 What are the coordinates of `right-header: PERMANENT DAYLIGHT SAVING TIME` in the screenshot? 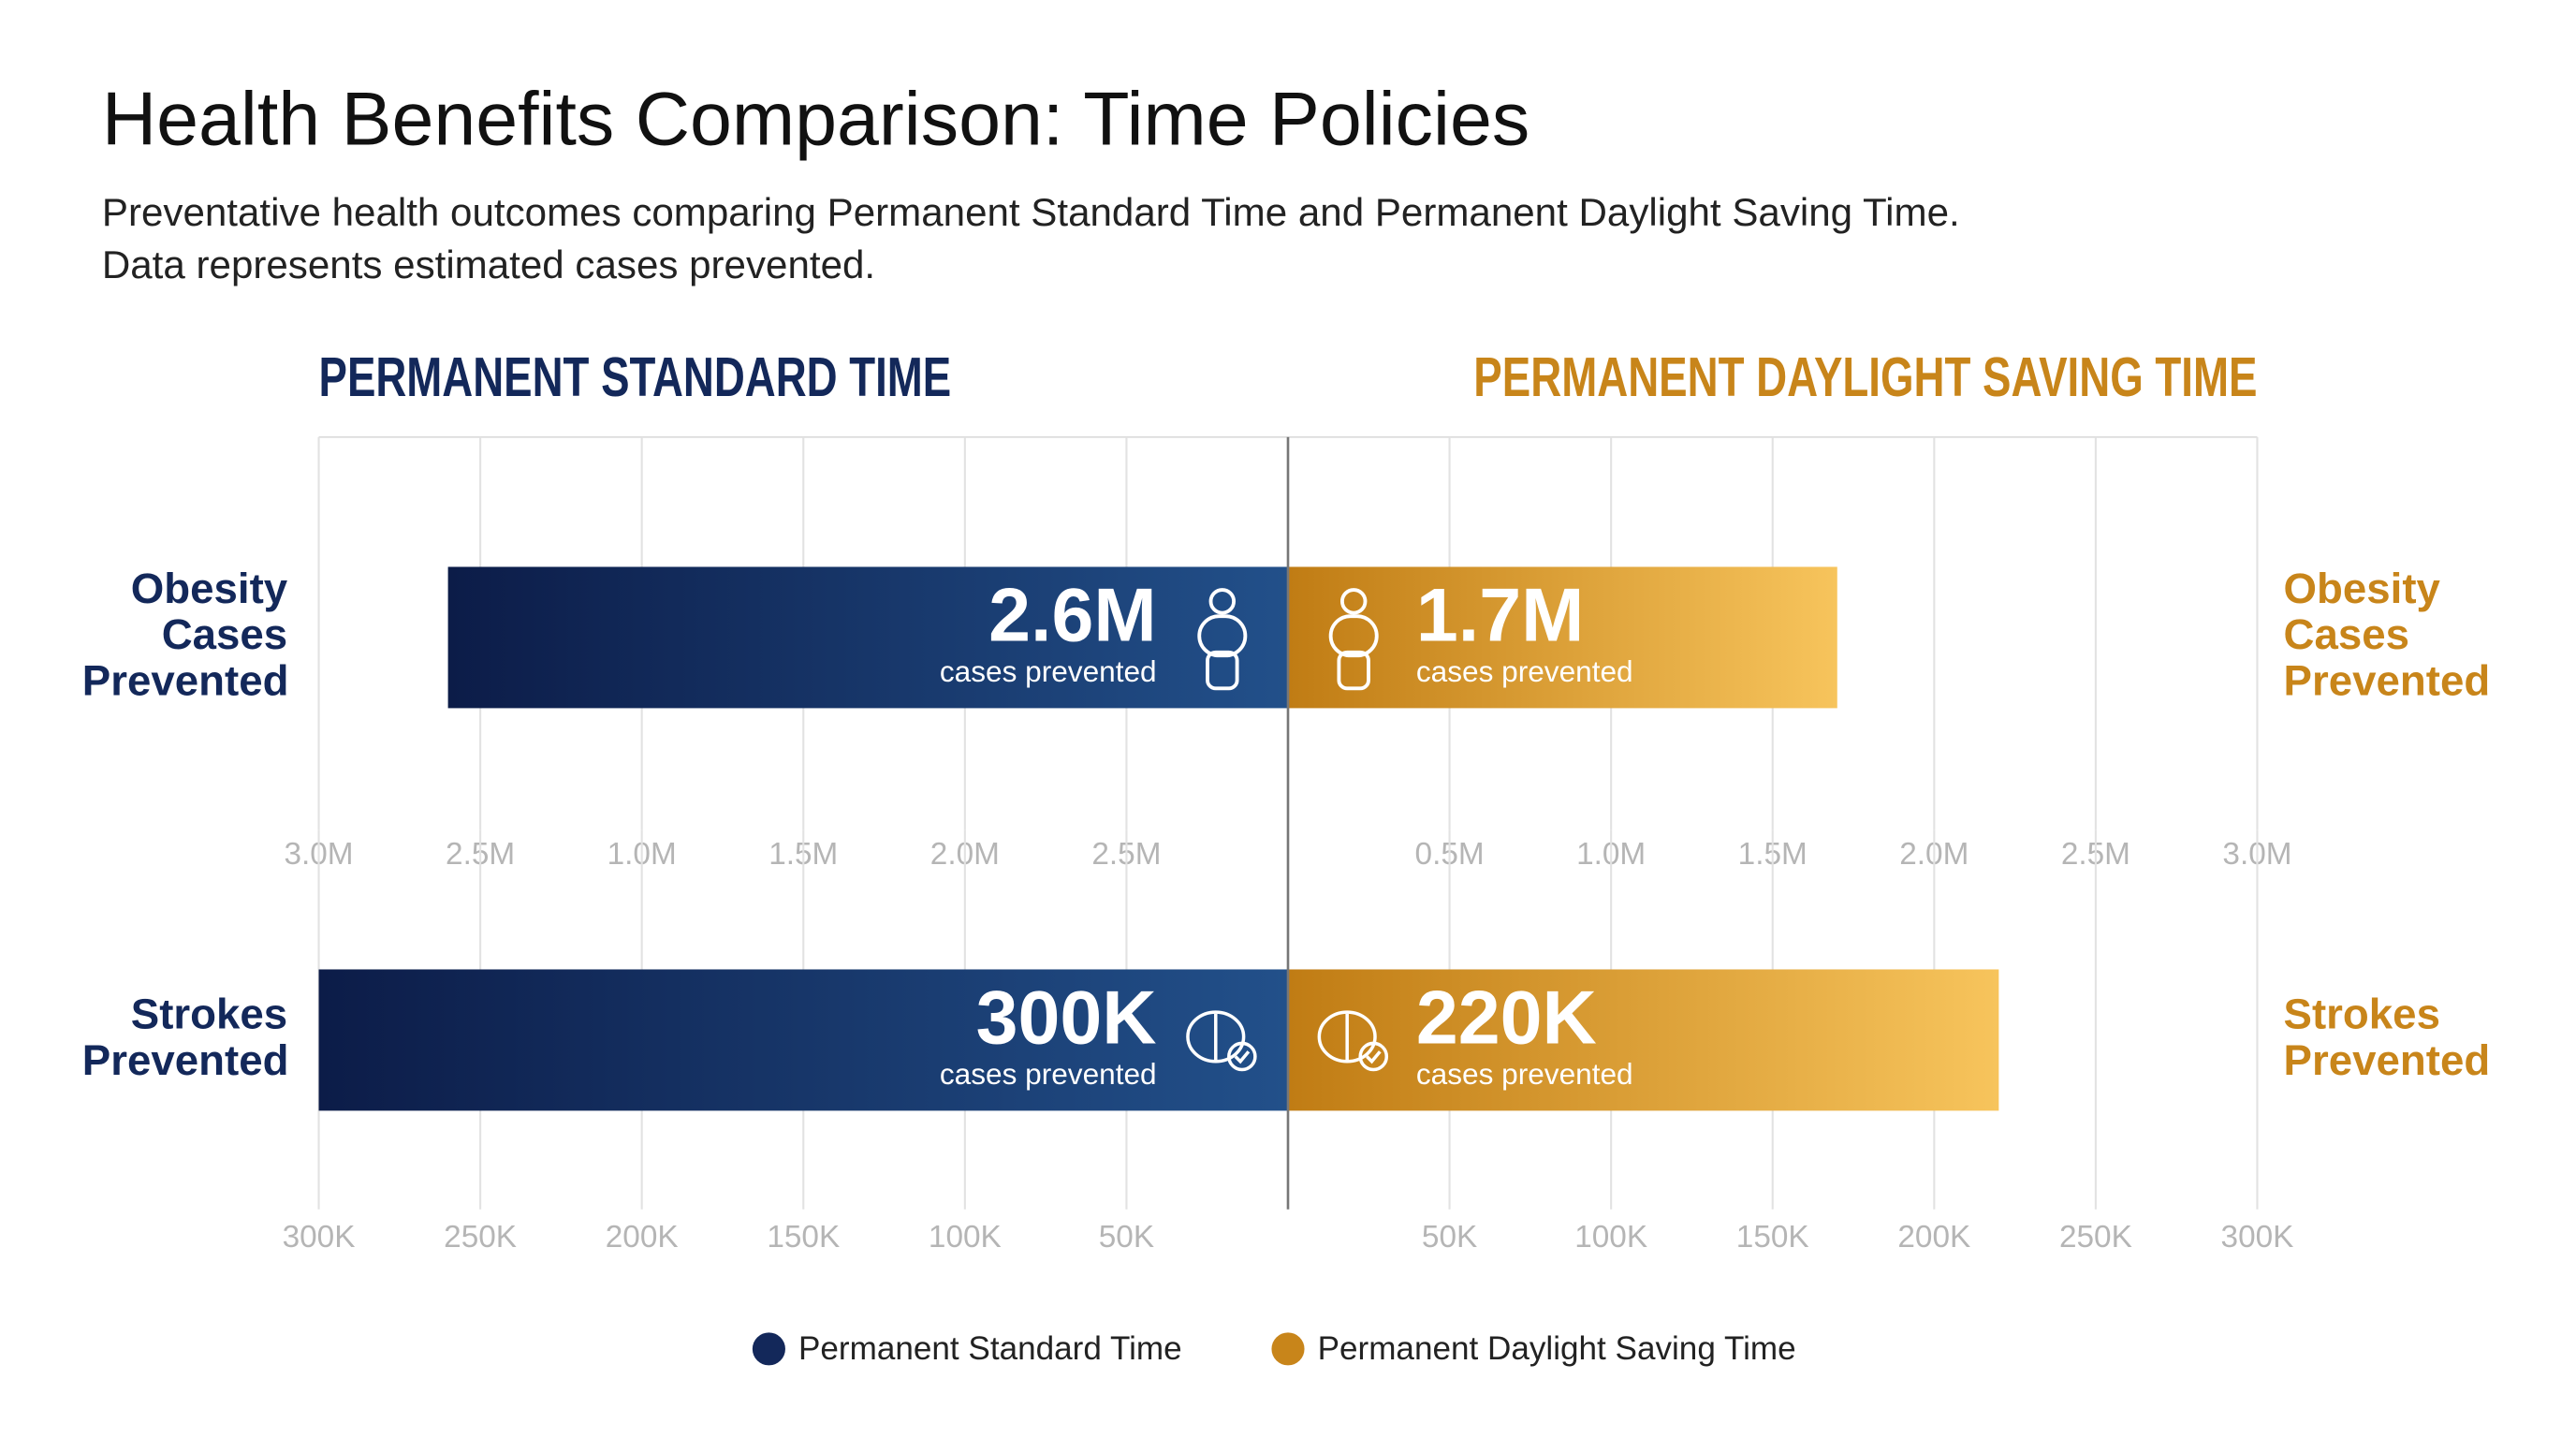 It's located at (1865, 376).